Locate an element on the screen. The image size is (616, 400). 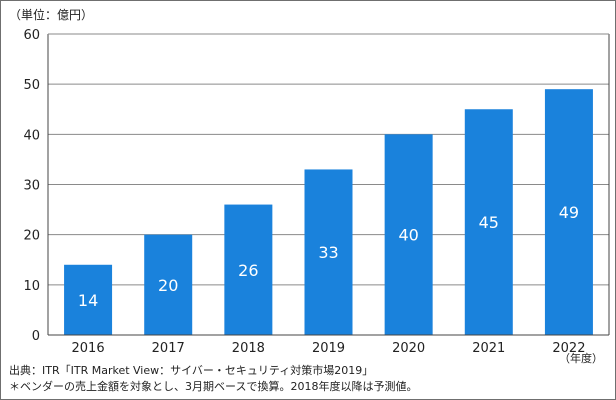
x-tick-label-2017: 2017 is located at coordinates (168, 348).